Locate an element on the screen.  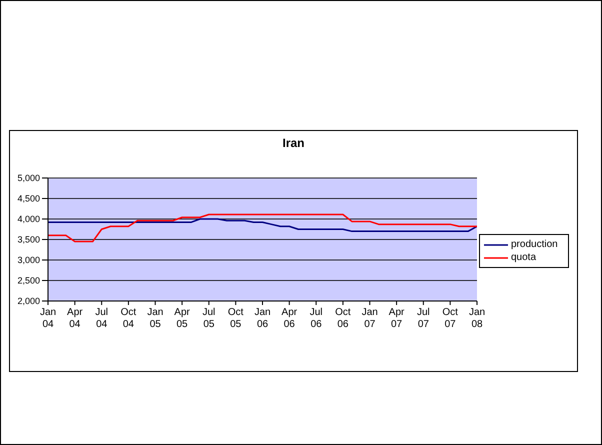
chart-title: Iran is located at coordinates (293, 143).